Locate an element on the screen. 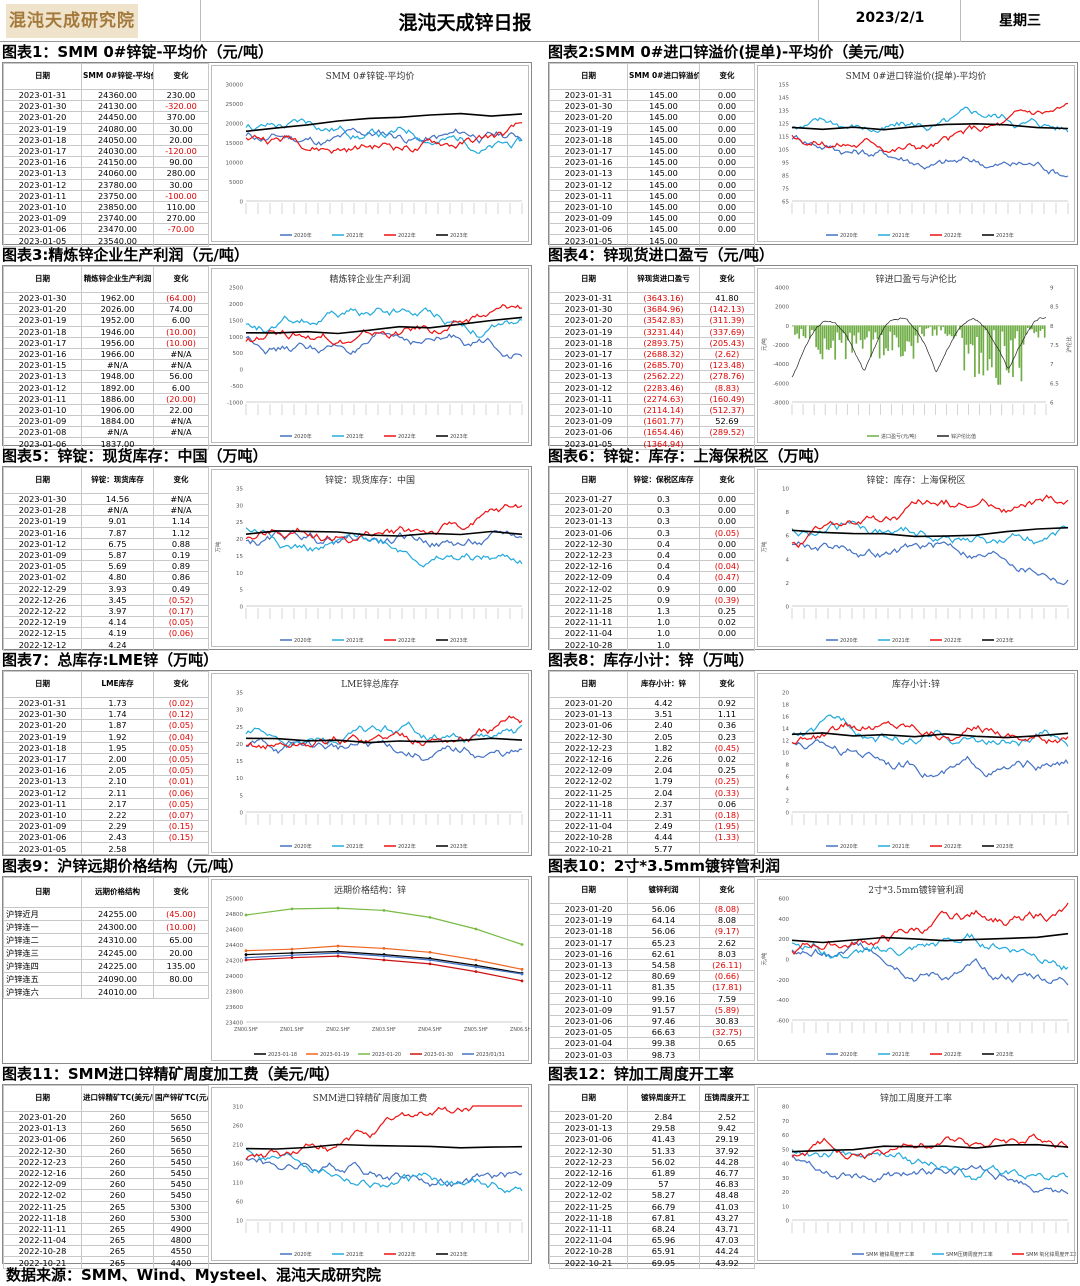 This screenshot has height=1286, width=1080. table-row: 2022-12-02 260 5450 is located at coordinates (106, 1195).